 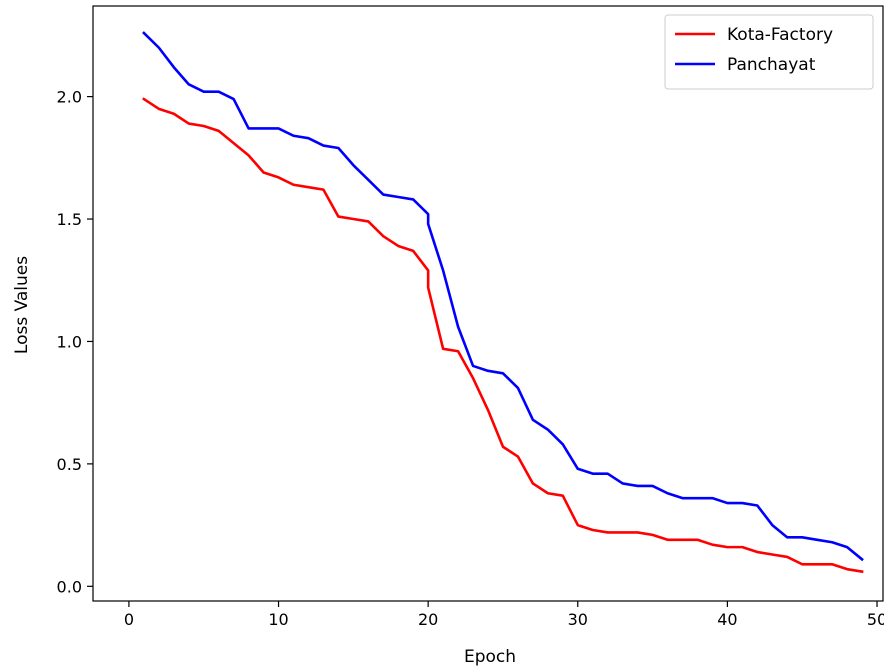 I want to click on x-tick-label: 40, so click(x=727, y=619).